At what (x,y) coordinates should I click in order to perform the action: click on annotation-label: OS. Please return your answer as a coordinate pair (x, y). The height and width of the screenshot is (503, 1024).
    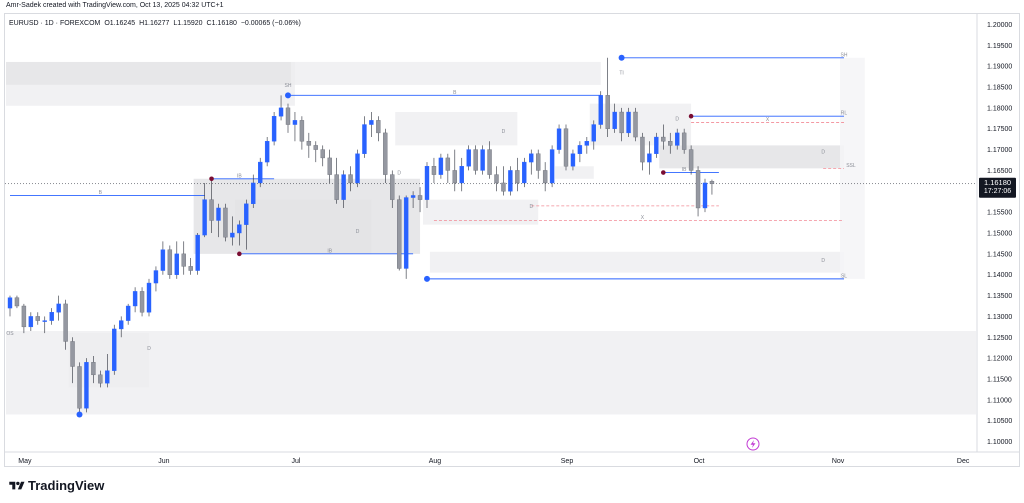
    Looking at the image, I should click on (10, 334).